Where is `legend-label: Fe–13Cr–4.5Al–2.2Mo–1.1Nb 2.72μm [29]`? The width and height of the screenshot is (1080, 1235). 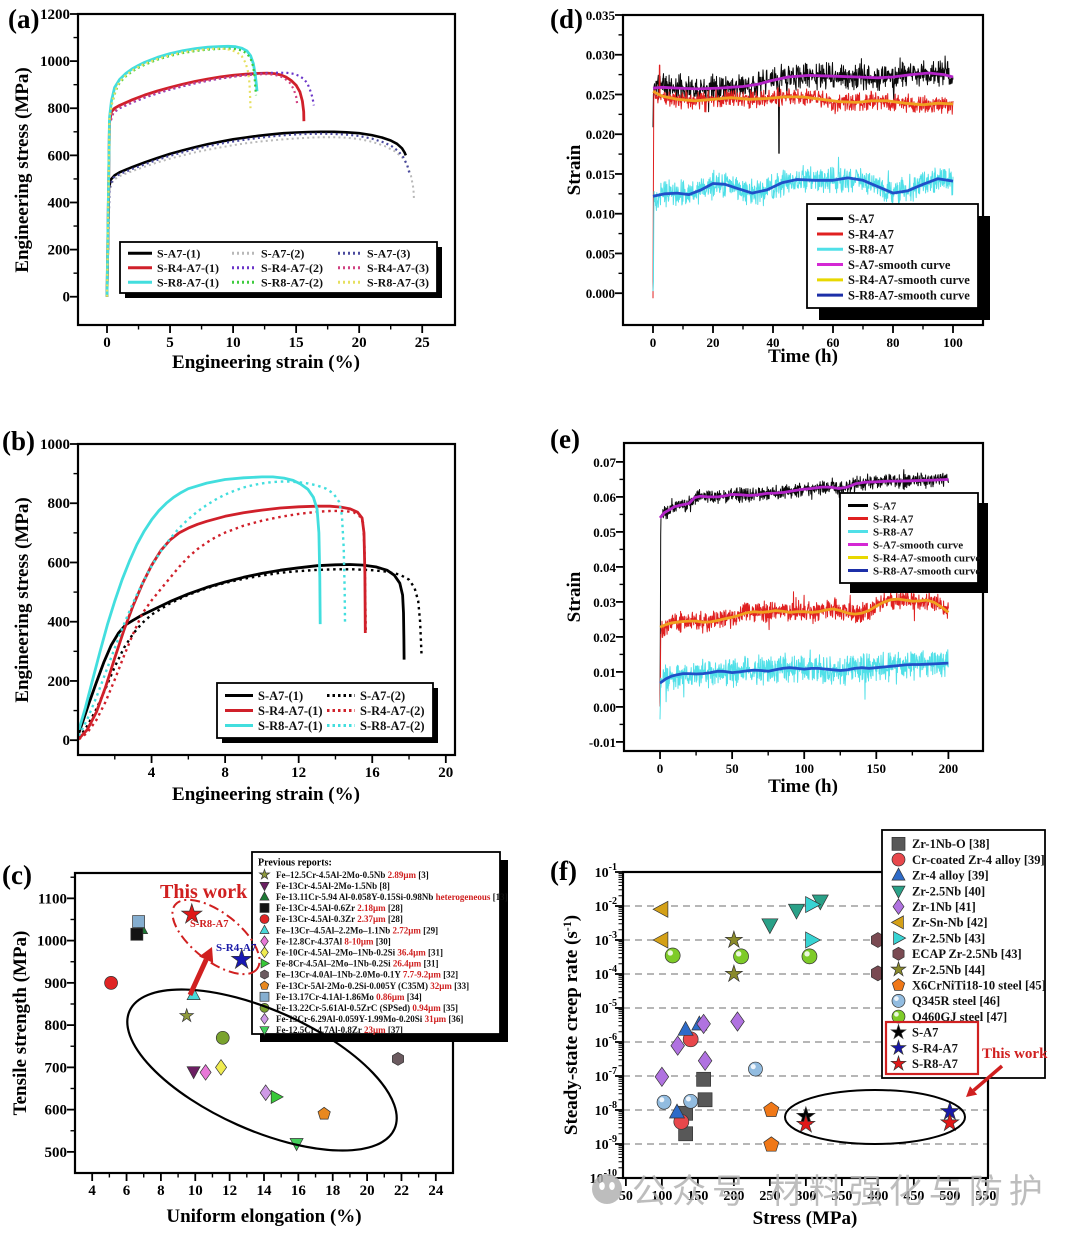
legend-label: Fe–13Cr–4.5Al–2.2Mo–1.1Nb 2.72μm [29] is located at coordinates (357, 930).